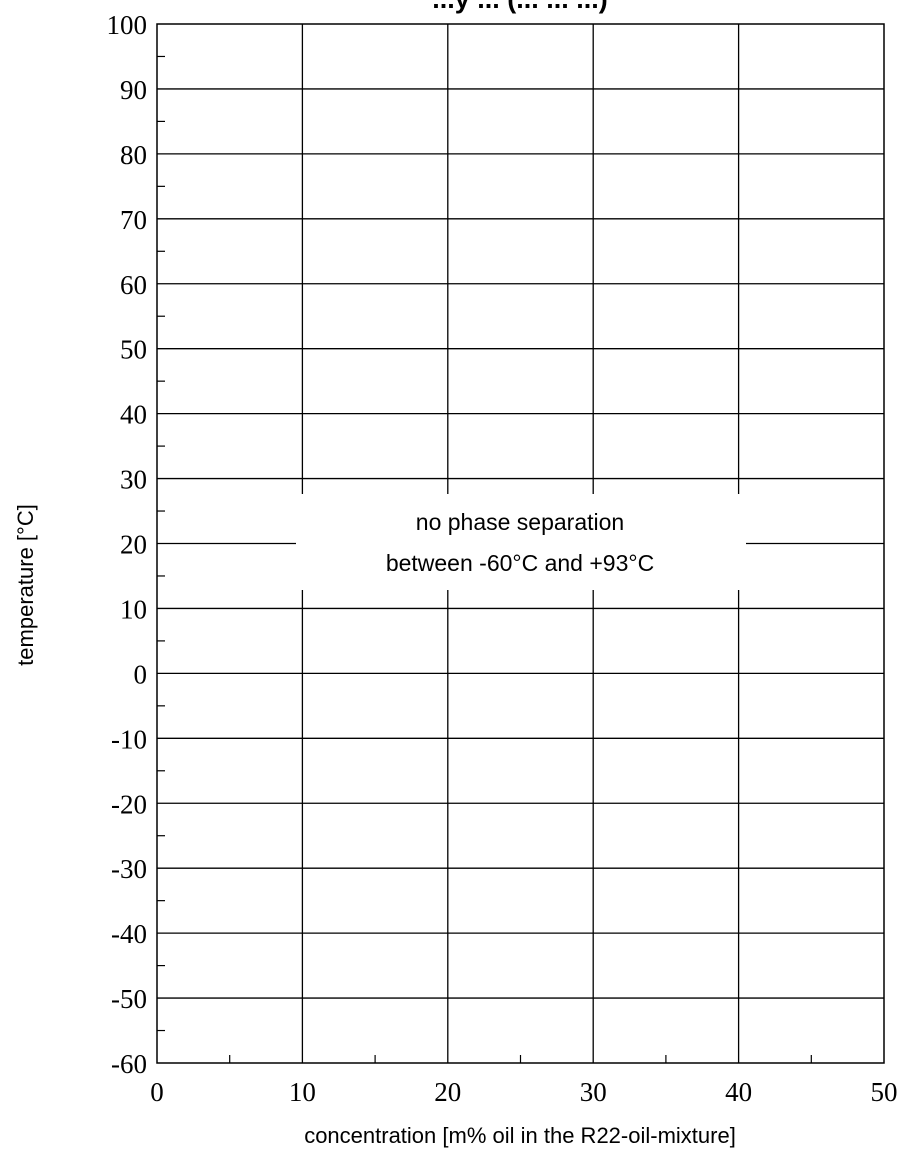 The width and height of the screenshot is (905, 1153). Describe the element at coordinates (133, 480) in the screenshot. I see `y-tick-label: 30` at that location.